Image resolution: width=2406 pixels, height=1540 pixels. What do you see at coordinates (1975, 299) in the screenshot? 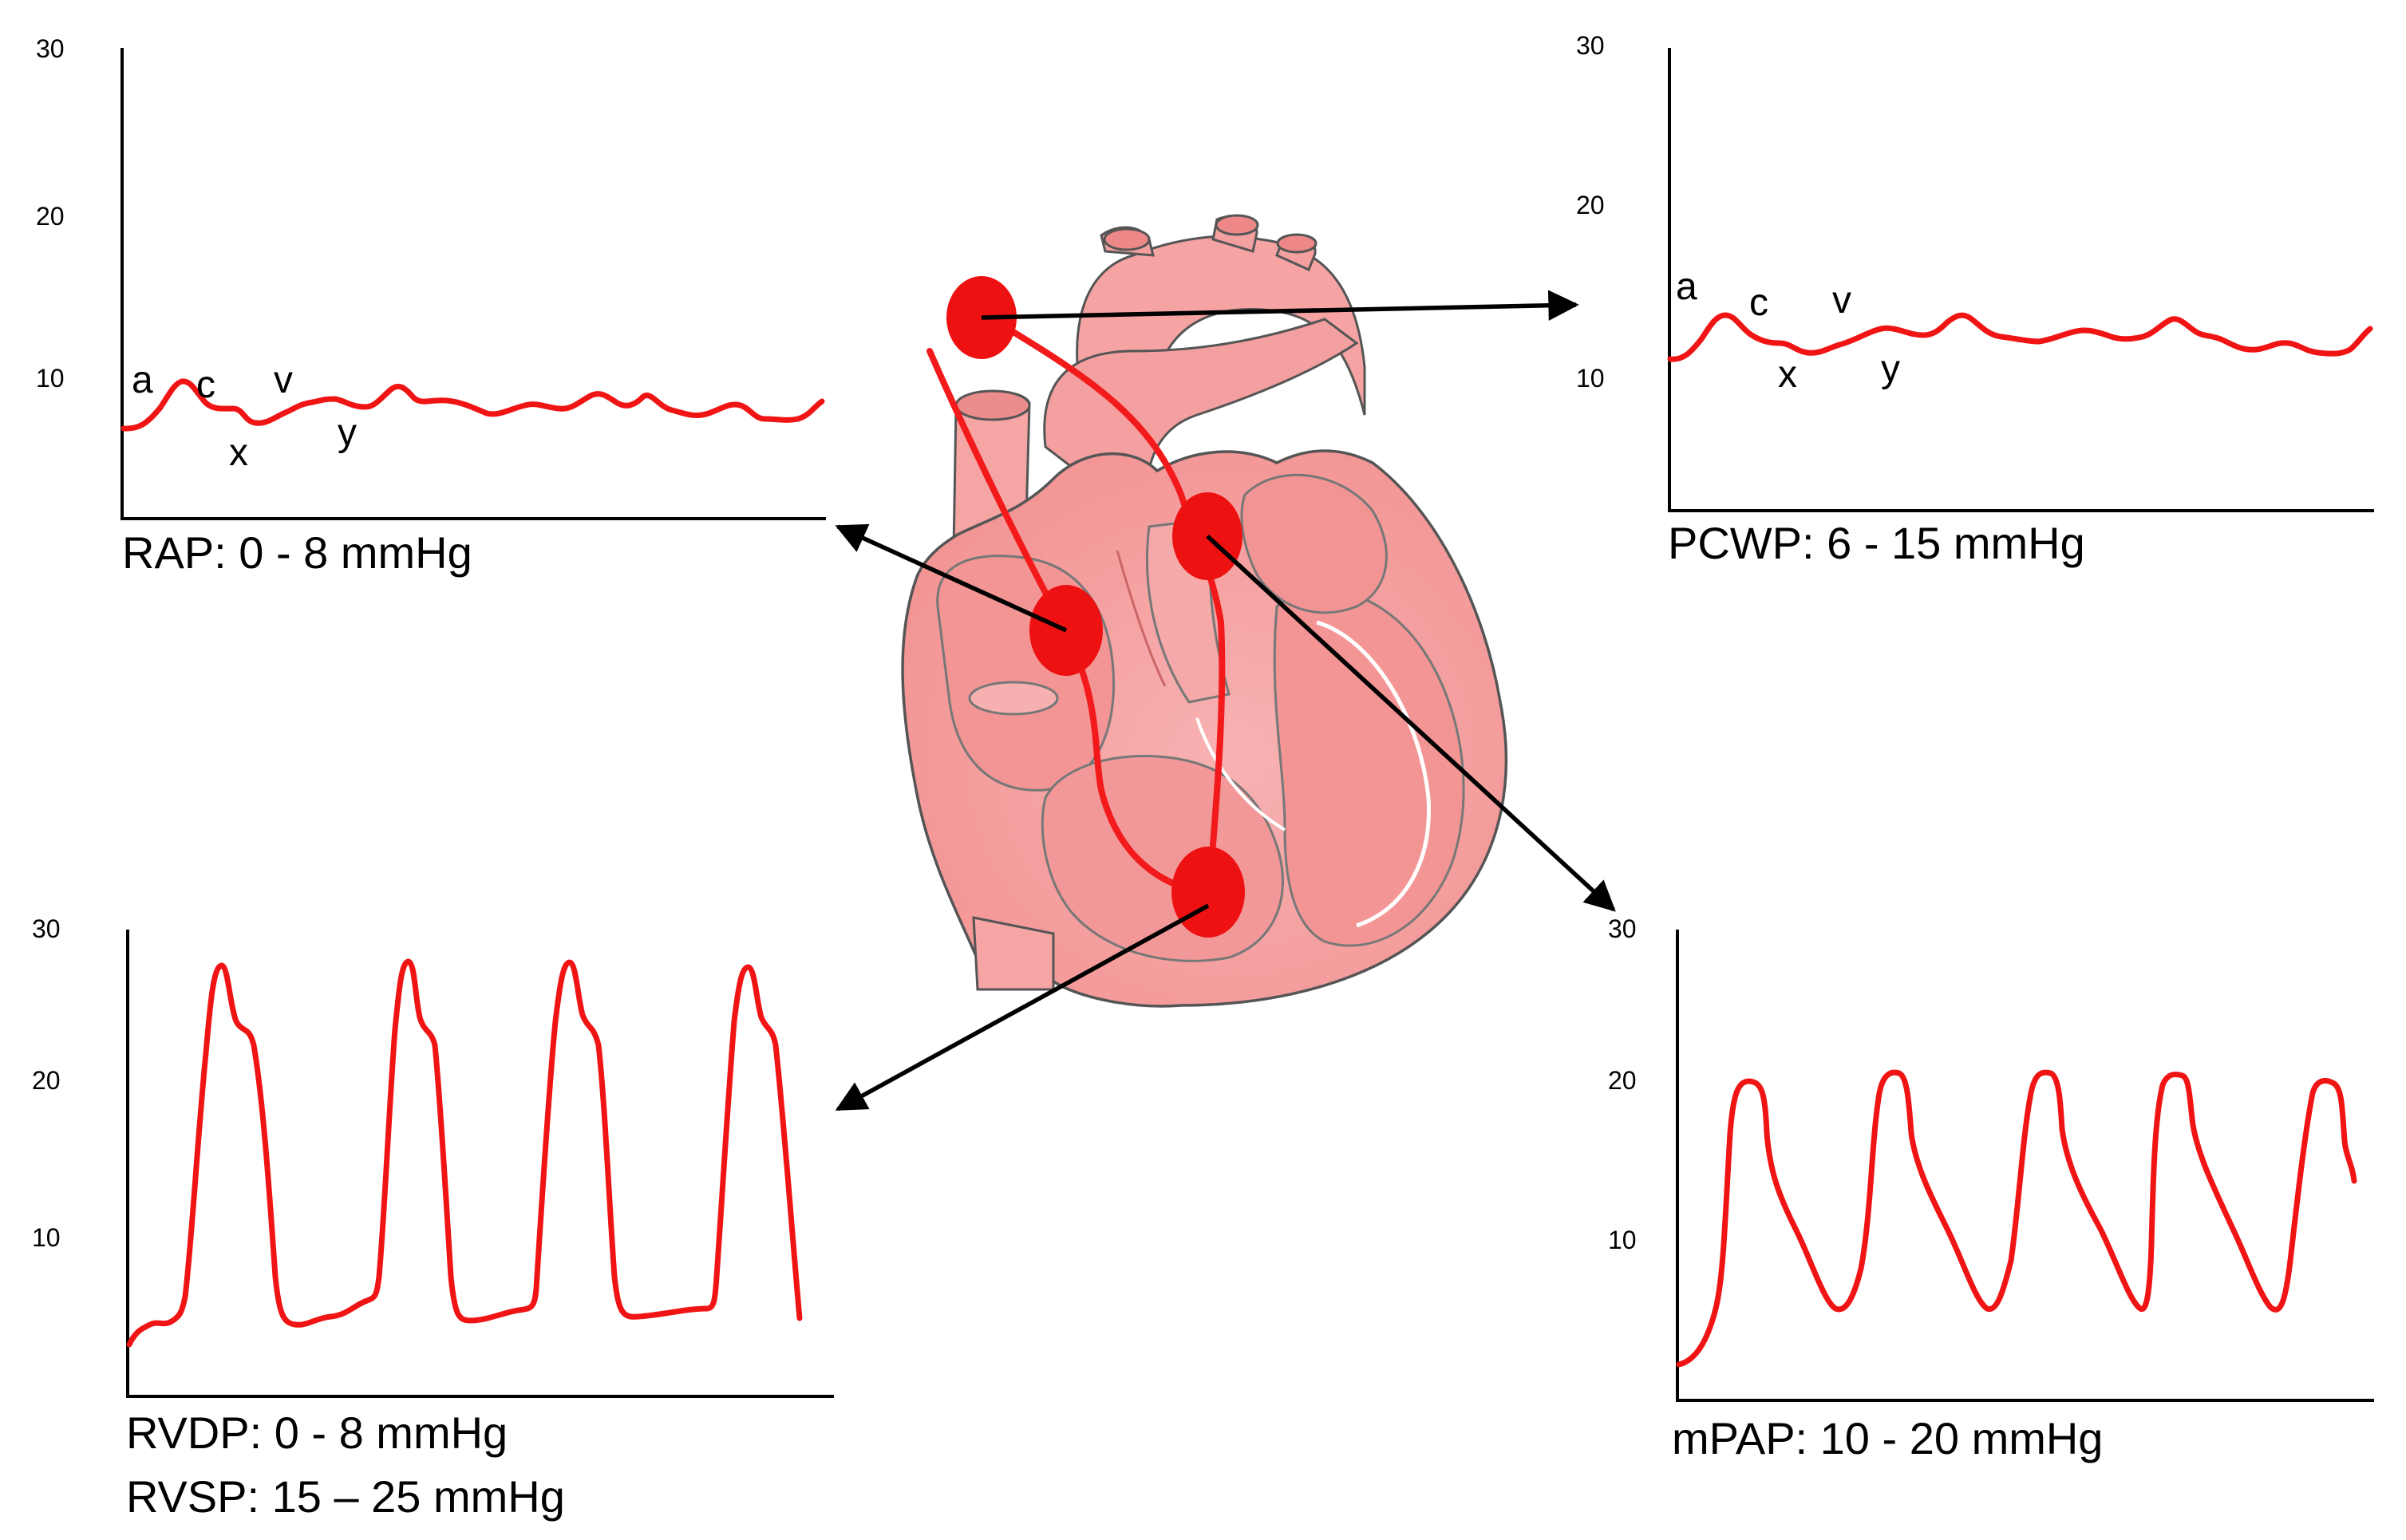
I see `pcwp-waveform-panel: 30 20 10 a c x v y PCWP: 6 - 15 mmHg` at bounding box center [1975, 299].